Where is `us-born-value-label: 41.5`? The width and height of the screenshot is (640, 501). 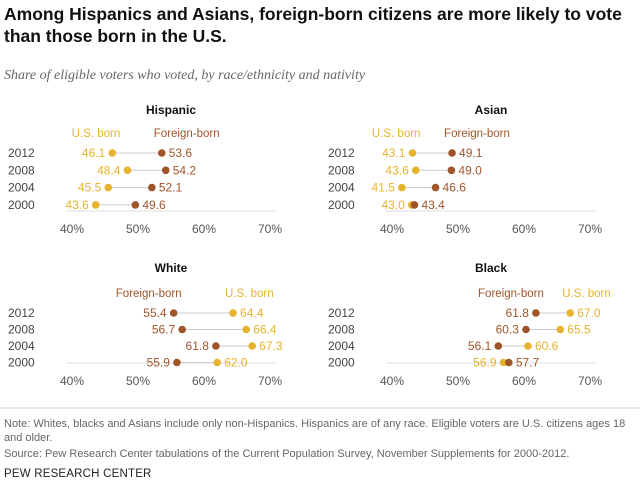 us-born-value-label: 41.5 is located at coordinates (384, 188).